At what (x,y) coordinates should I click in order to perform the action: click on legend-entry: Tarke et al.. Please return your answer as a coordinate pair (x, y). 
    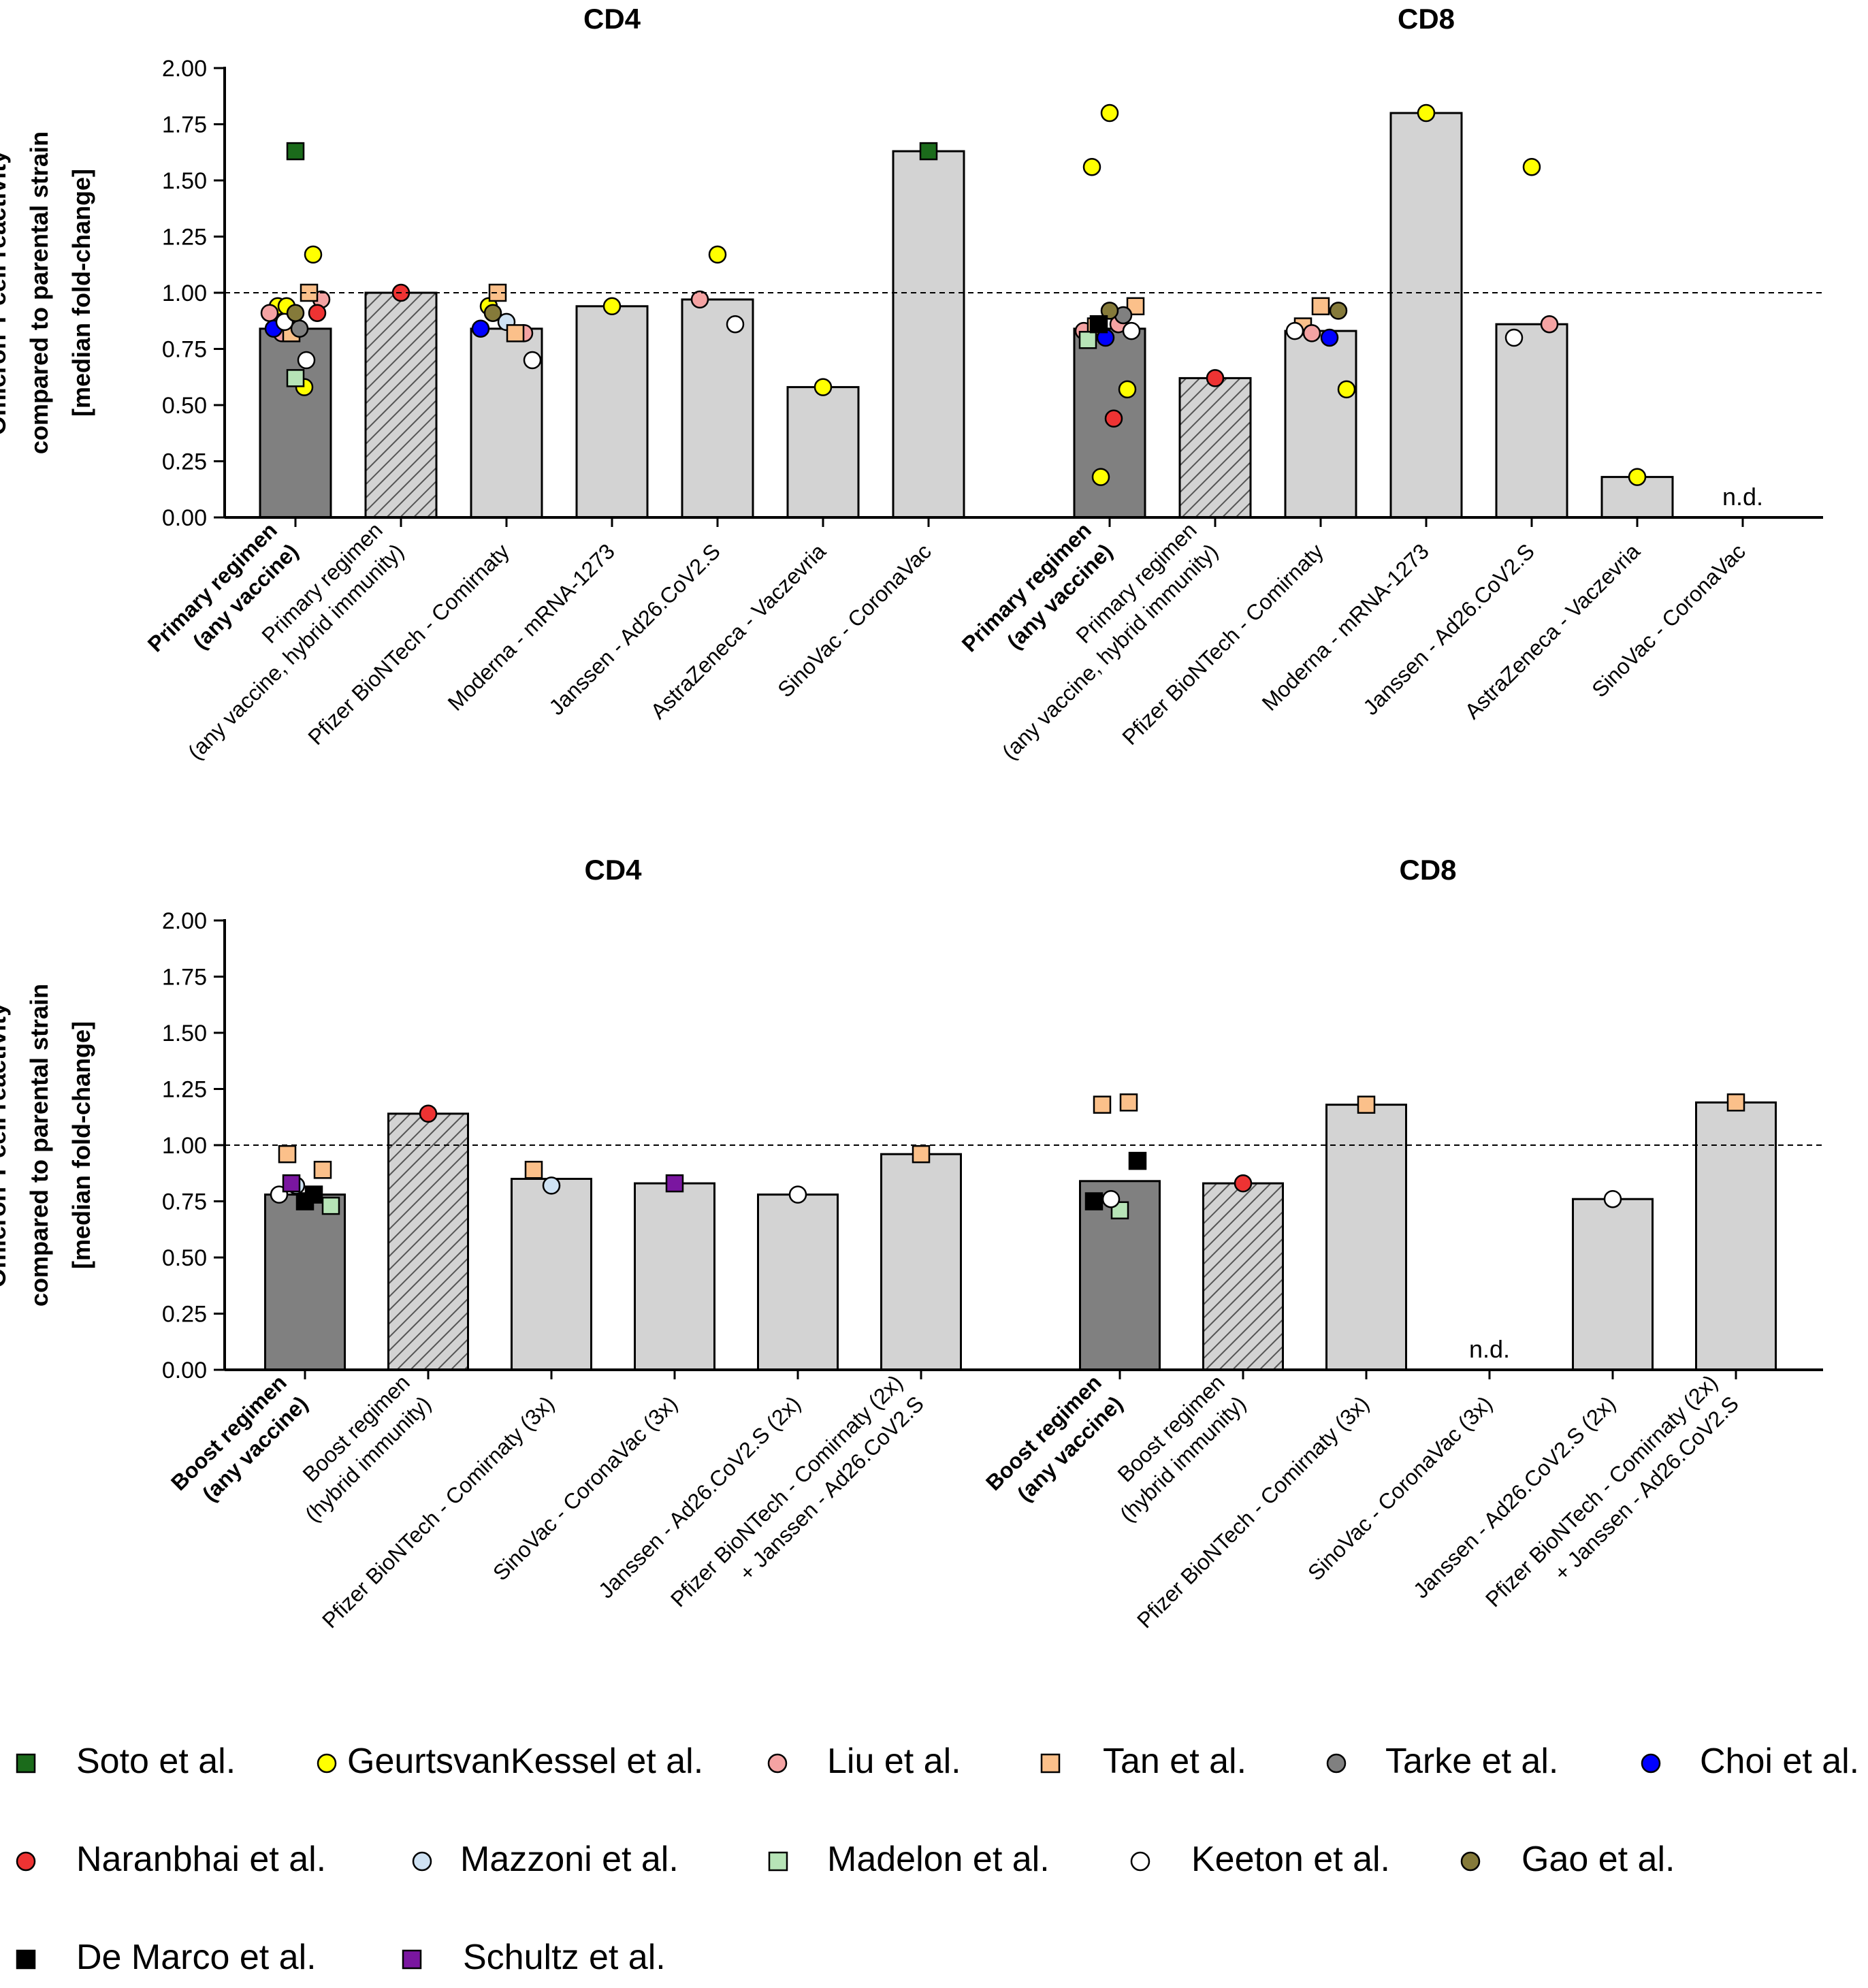
    Looking at the image, I should click on (1442, 1761).